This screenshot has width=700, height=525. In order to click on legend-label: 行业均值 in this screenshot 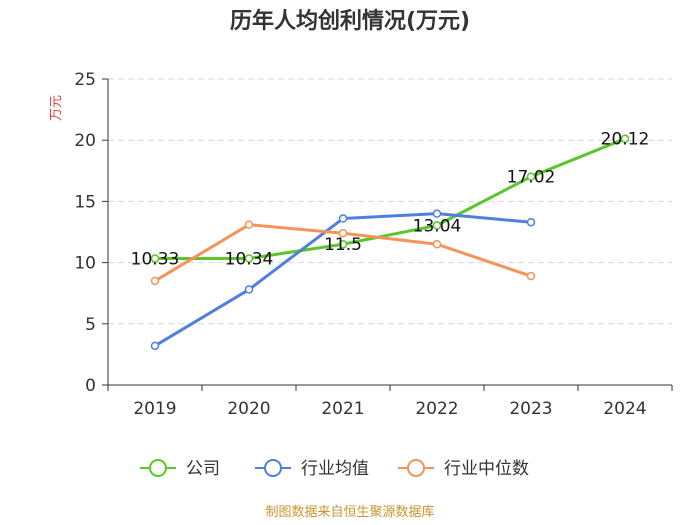, I will do `click(335, 469)`.